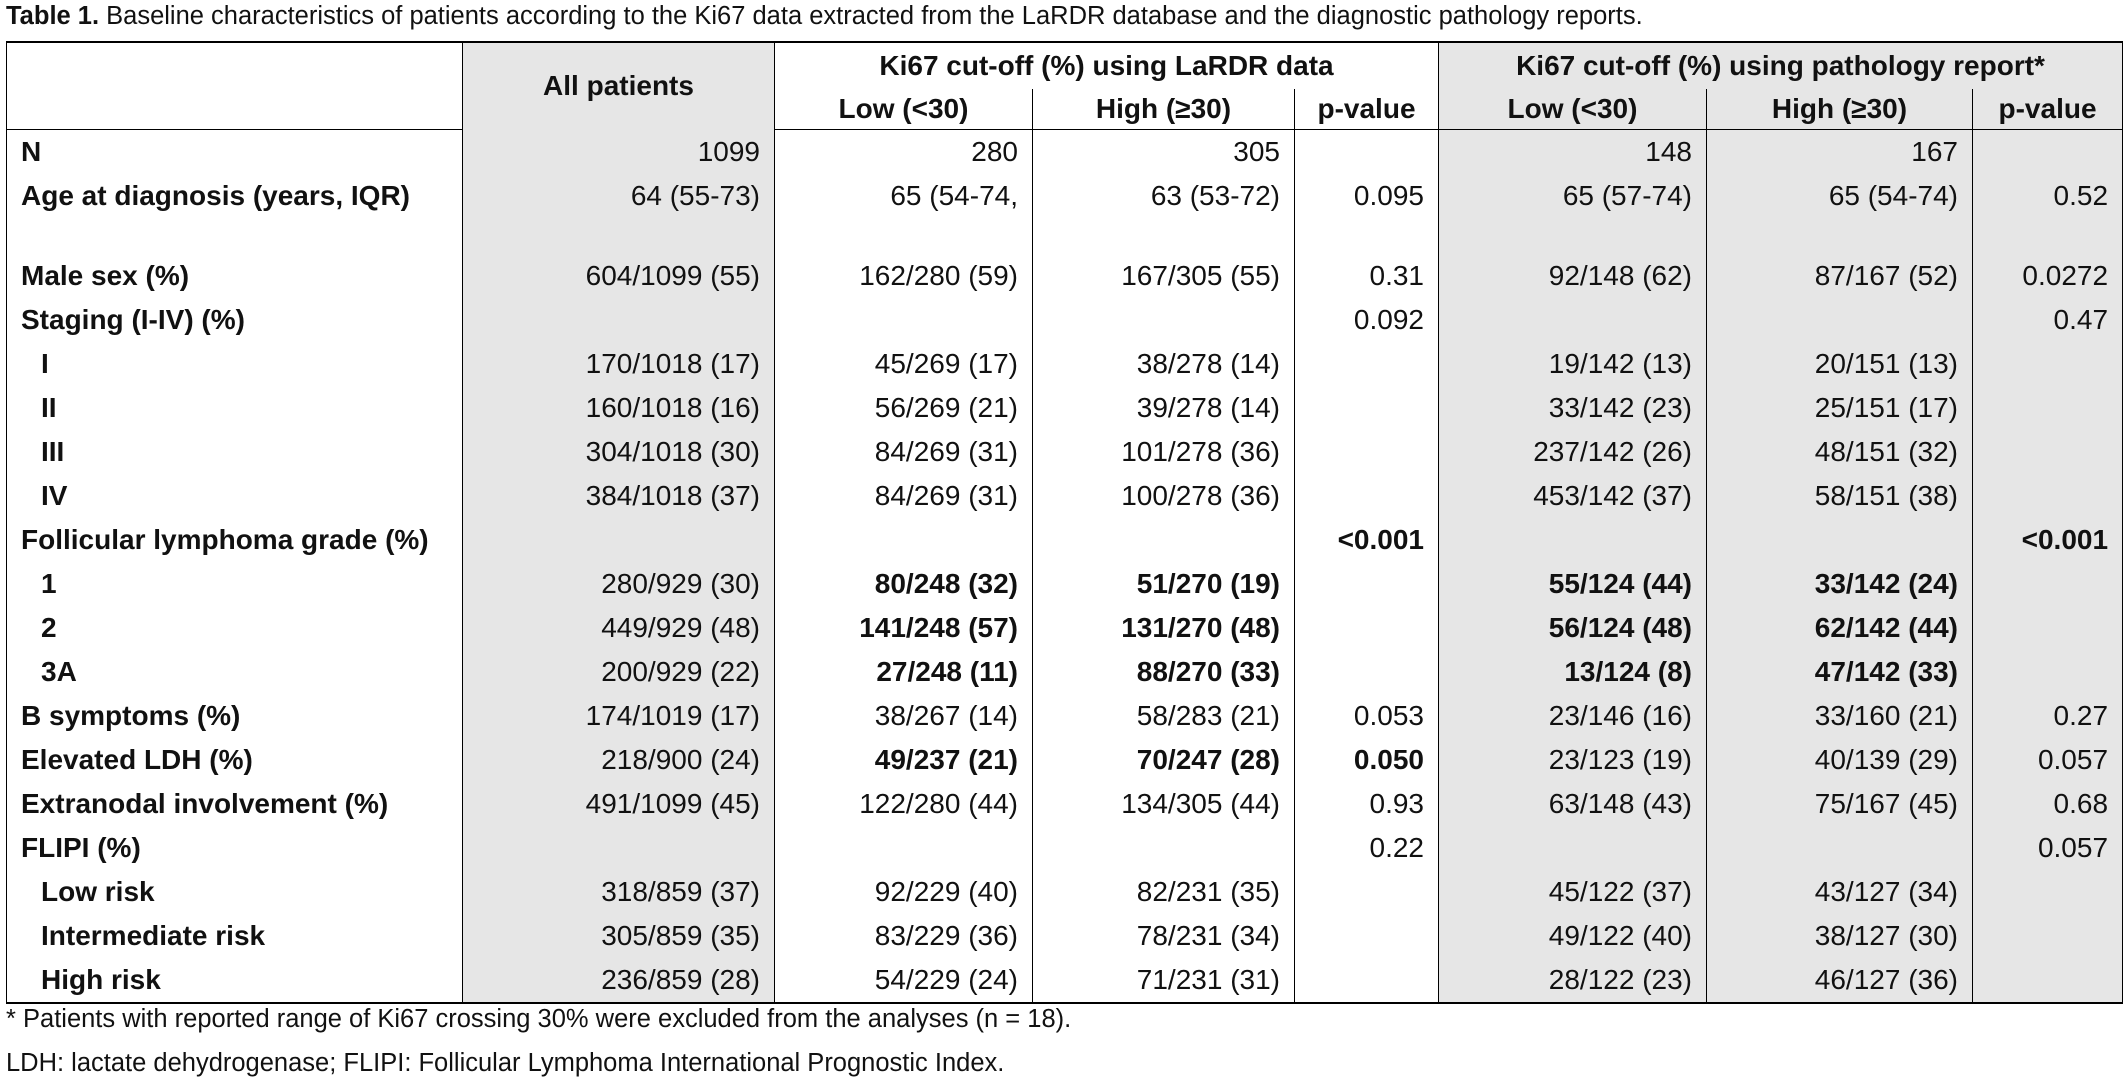 The image size is (2128, 1091). What do you see at coordinates (618, 408) in the screenshot?
I see `cell-all-patients: 160/1018 (16)` at bounding box center [618, 408].